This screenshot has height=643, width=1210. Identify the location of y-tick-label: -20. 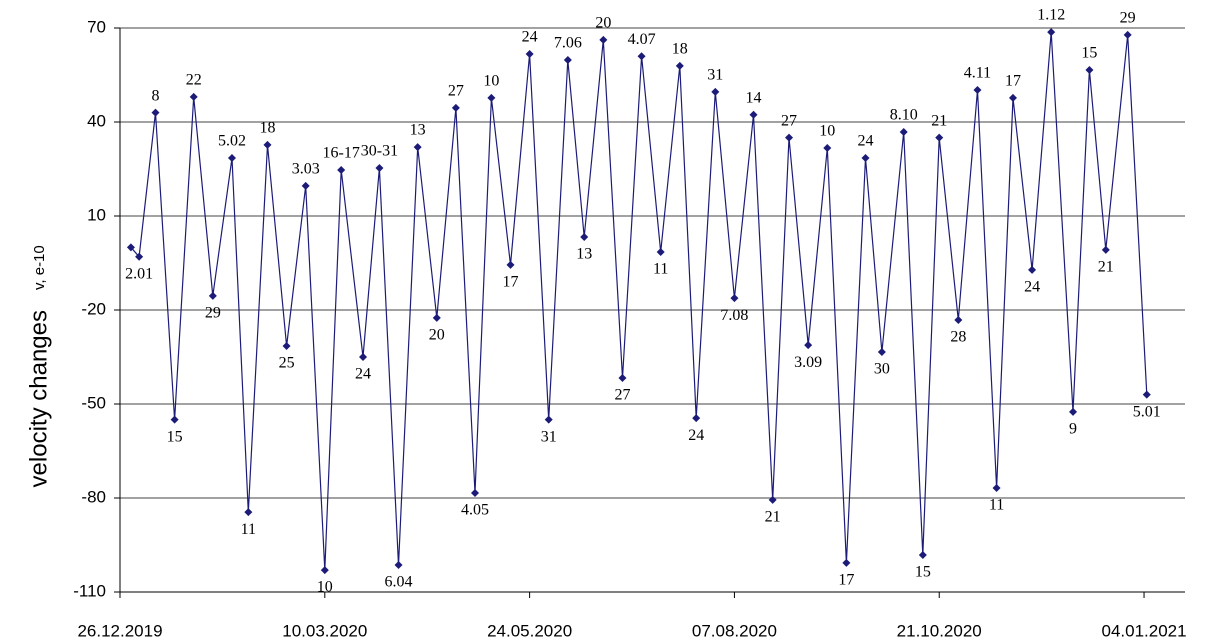
(93, 308).